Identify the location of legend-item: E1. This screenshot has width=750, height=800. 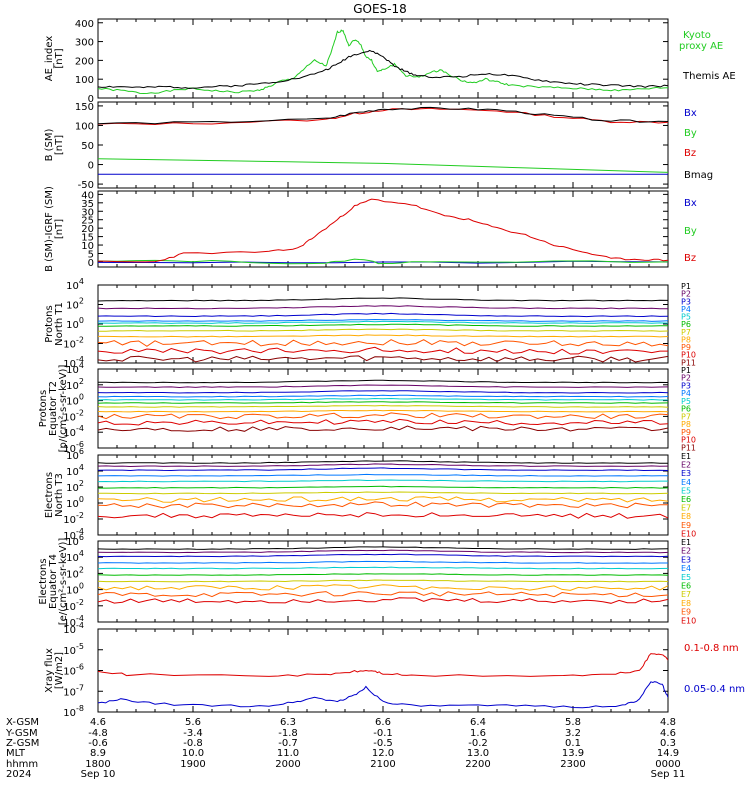
(686, 456).